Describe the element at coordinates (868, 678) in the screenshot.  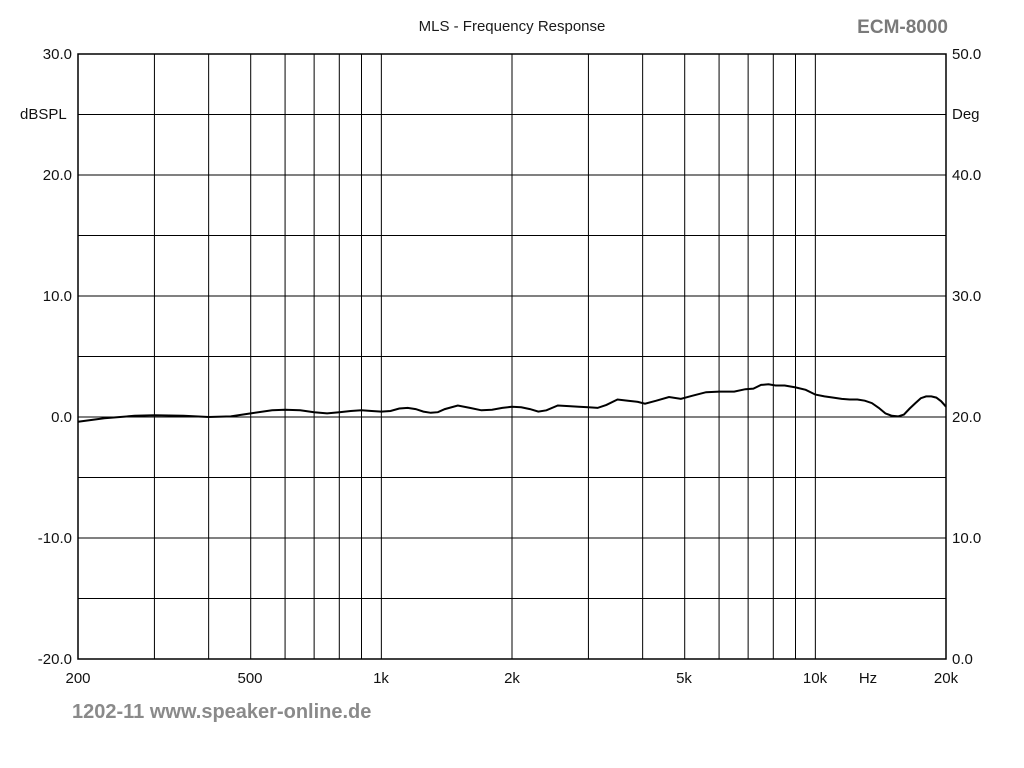
I see `x-axis-label: Hz` at that location.